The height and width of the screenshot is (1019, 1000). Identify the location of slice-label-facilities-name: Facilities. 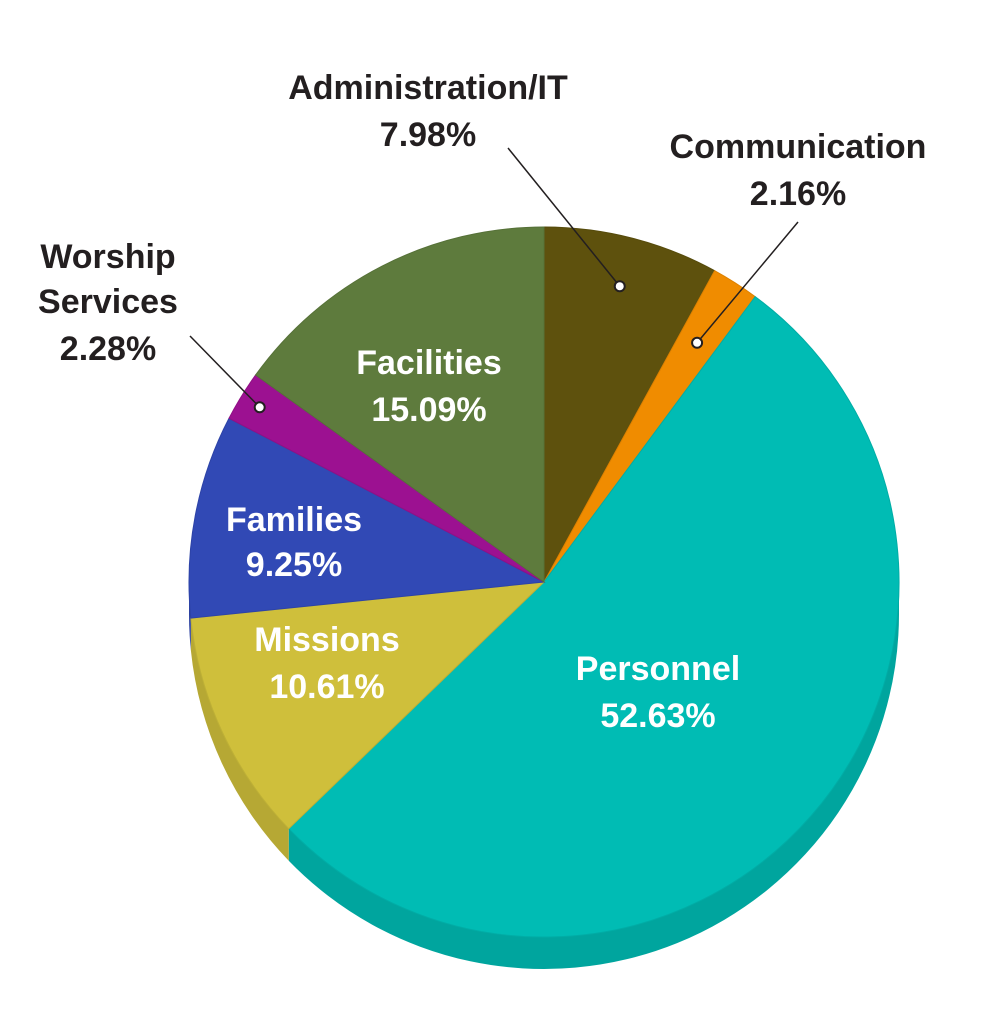
(429, 363).